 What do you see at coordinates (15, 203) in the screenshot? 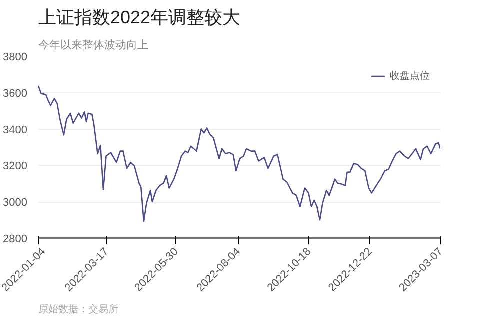
I see `y-tick-label: 3000` at bounding box center [15, 203].